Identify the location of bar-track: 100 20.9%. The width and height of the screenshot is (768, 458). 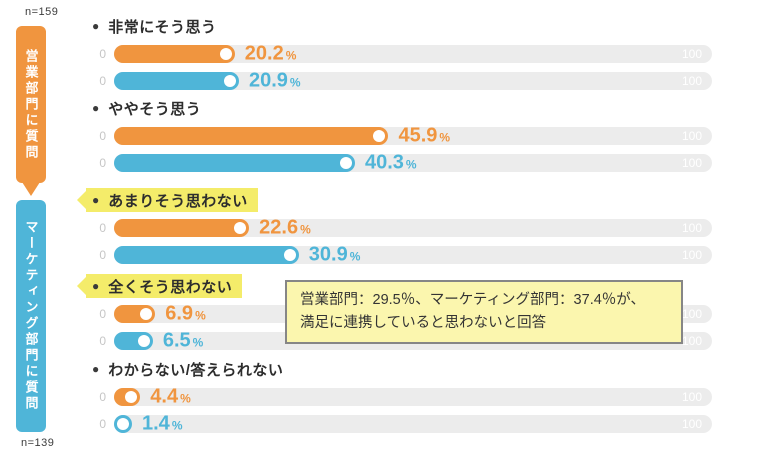
(413, 80).